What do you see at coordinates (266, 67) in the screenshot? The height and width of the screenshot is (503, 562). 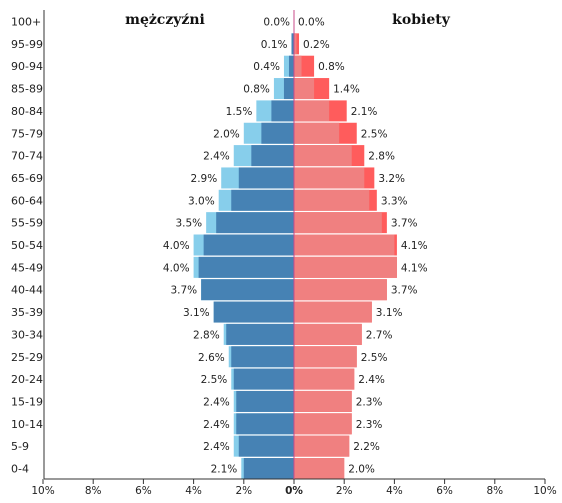 I see `men-value-90-94: 0.4%` at bounding box center [266, 67].